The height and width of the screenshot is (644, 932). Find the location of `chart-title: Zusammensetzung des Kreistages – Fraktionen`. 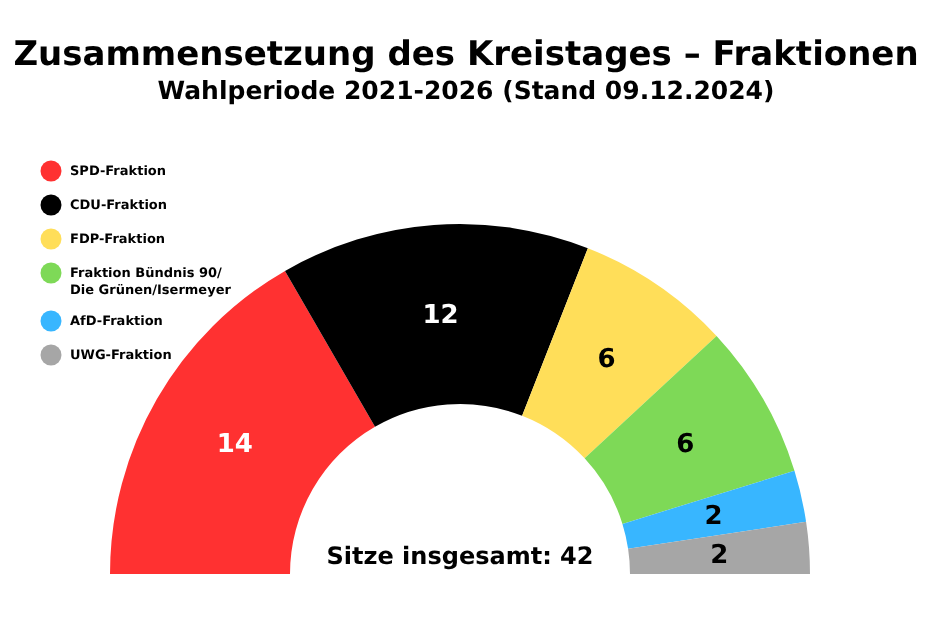

chart-title: Zusammensetzung des Kreistages – Fraktionen is located at coordinates (466, 55).